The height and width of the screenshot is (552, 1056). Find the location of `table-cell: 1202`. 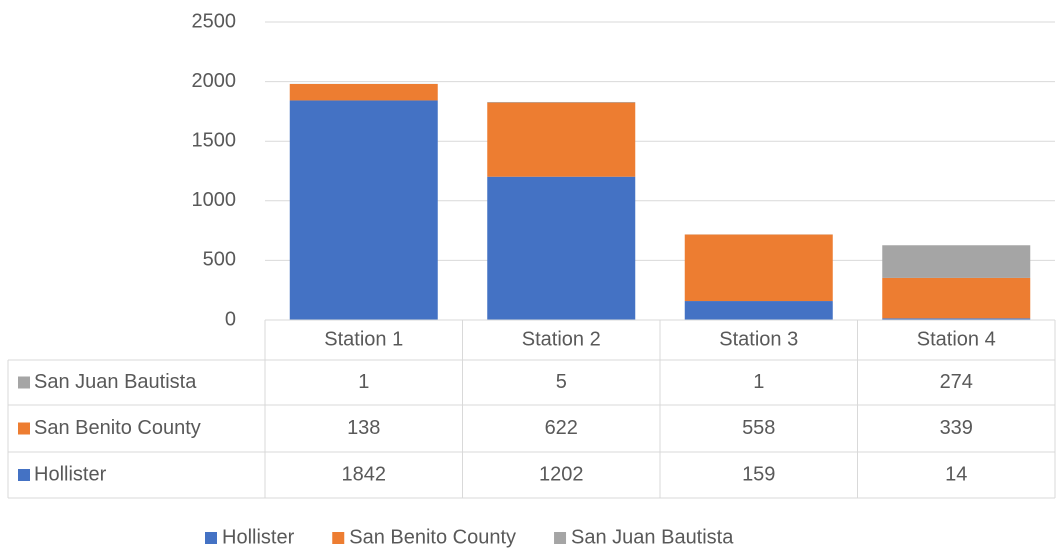

table-cell: 1202 is located at coordinates (561, 474).